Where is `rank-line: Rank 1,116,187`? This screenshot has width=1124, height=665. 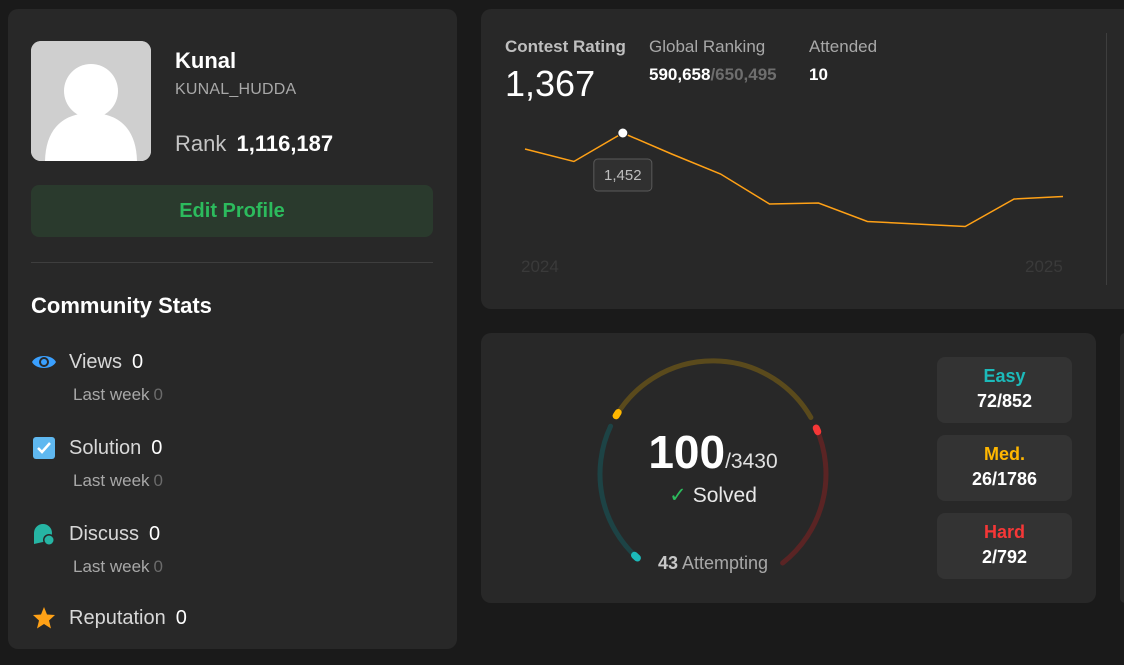 rank-line: Rank 1,116,187 is located at coordinates (254, 144).